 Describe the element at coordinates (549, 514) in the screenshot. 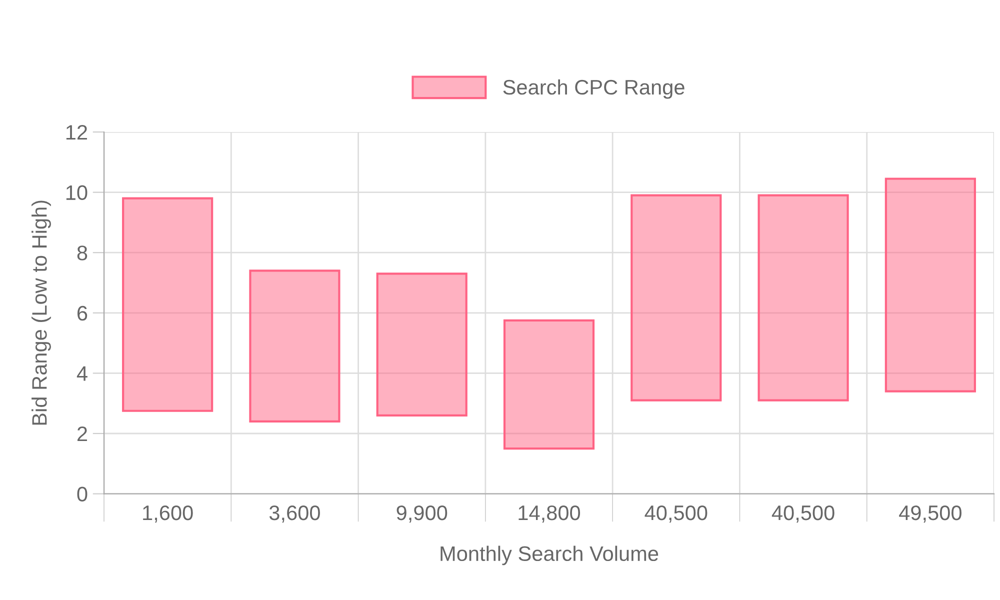

I see `x-tick-label: 14,800` at that location.